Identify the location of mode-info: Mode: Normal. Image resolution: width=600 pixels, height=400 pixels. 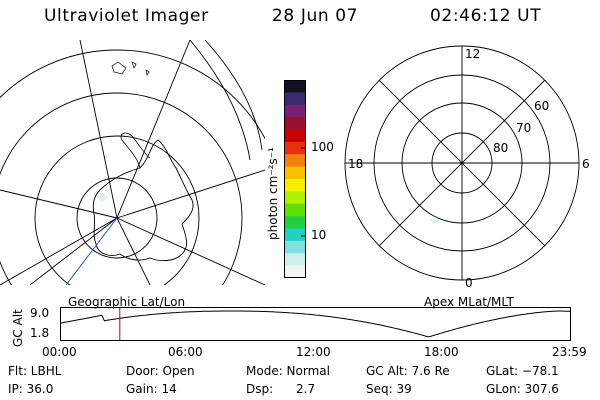
(288, 371).